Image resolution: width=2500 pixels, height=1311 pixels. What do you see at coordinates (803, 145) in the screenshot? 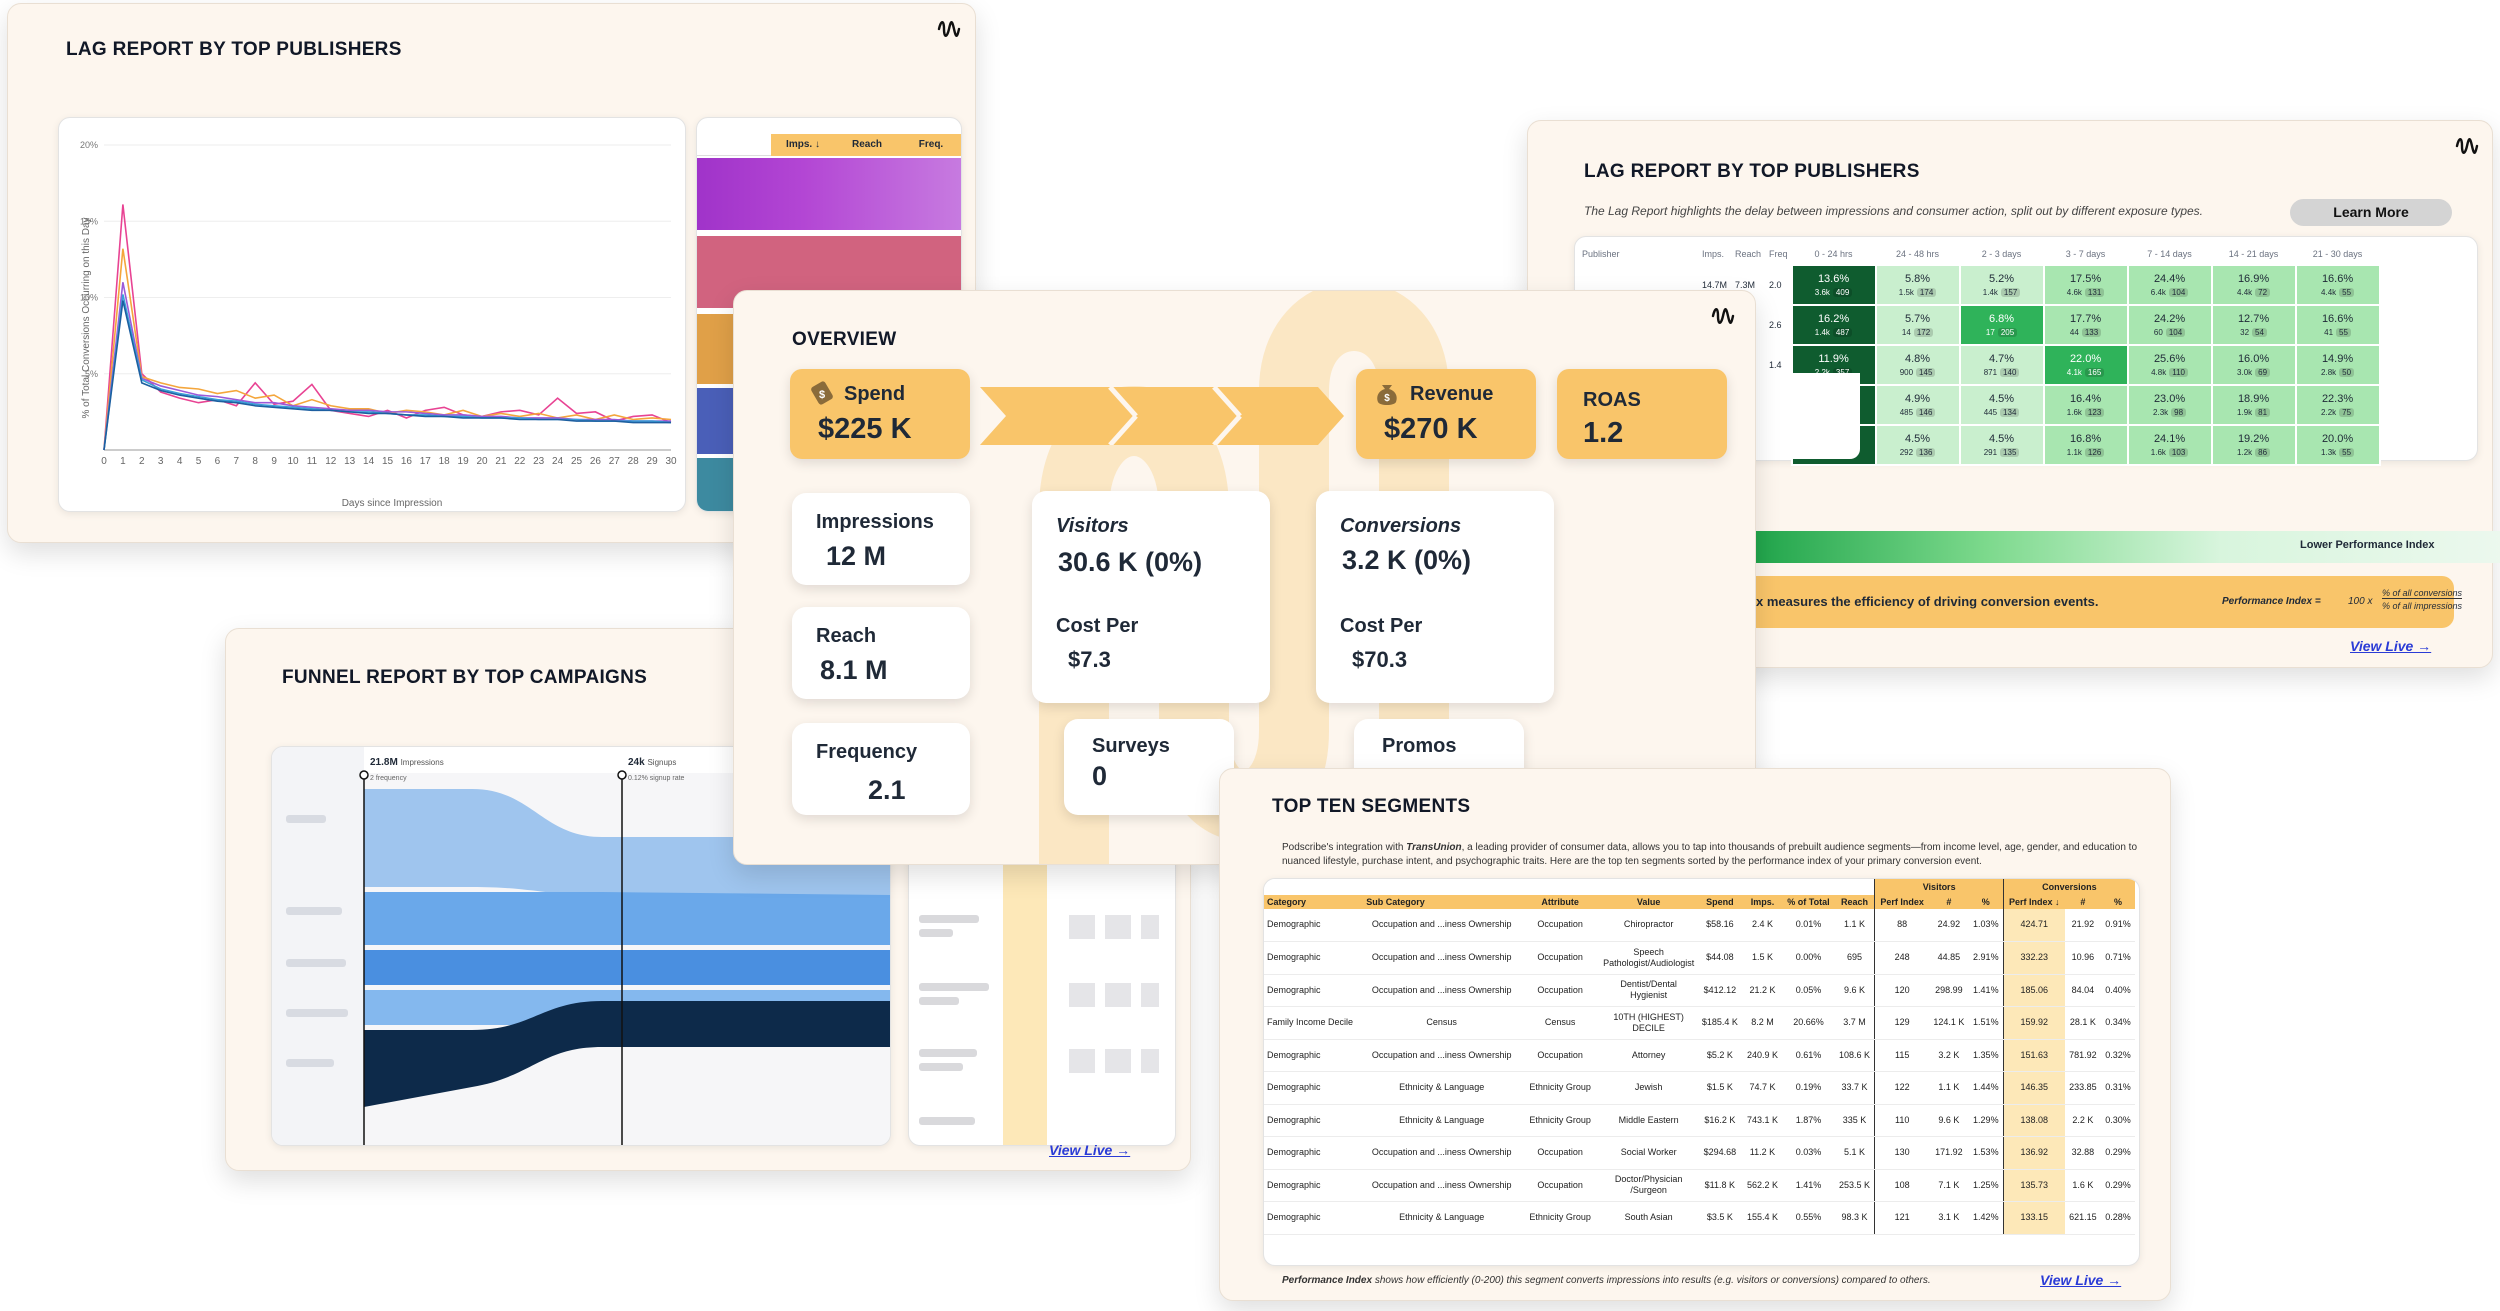
I see `col-imps: Imps. ↓` at bounding box center [803, 145].